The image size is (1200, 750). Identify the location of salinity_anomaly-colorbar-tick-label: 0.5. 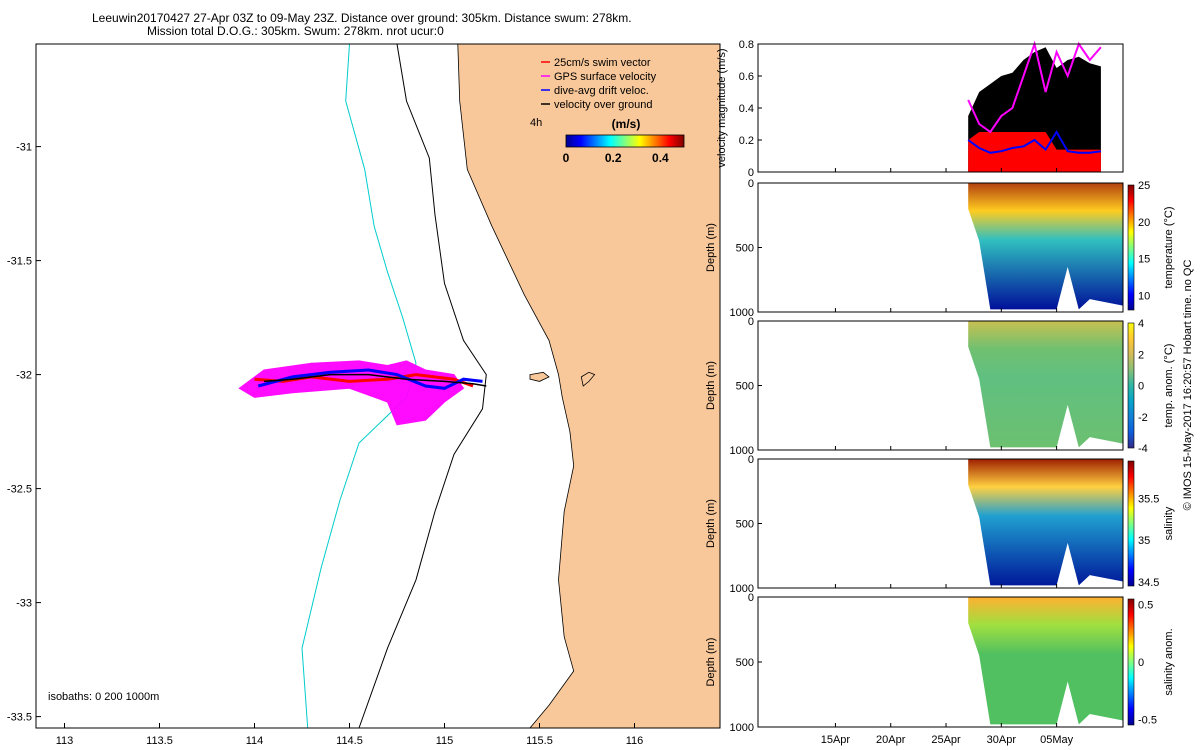
(1145, 606).